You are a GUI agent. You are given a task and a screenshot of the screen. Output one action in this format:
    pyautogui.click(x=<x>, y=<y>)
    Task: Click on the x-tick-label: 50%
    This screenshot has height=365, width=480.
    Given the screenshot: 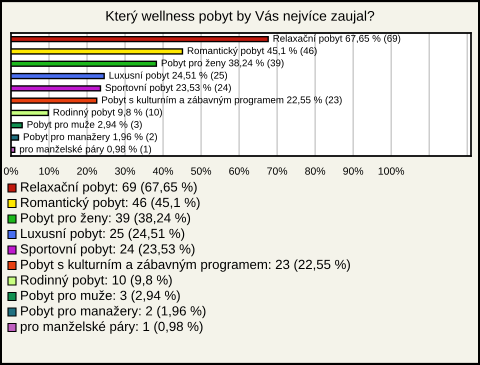 What is the action you would take?
    pyautogui.click(x=201, y=171)
    